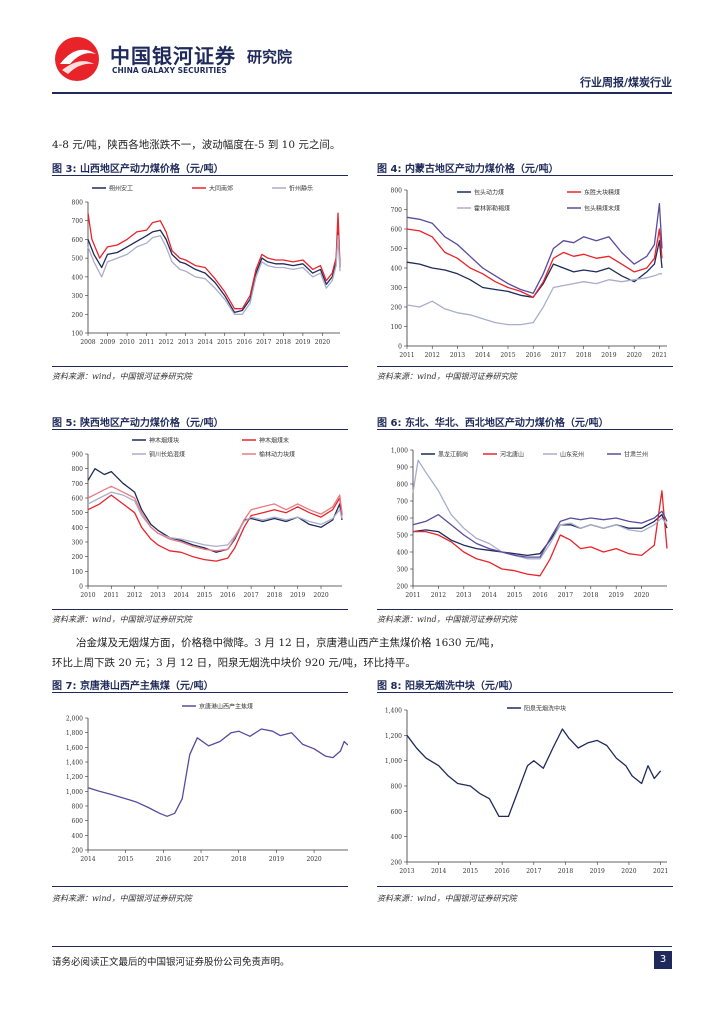  What do you see at coordinates (78, 572) in the screenshot?
I see `y-tick-label: 100` at bounding box center [78, 572].